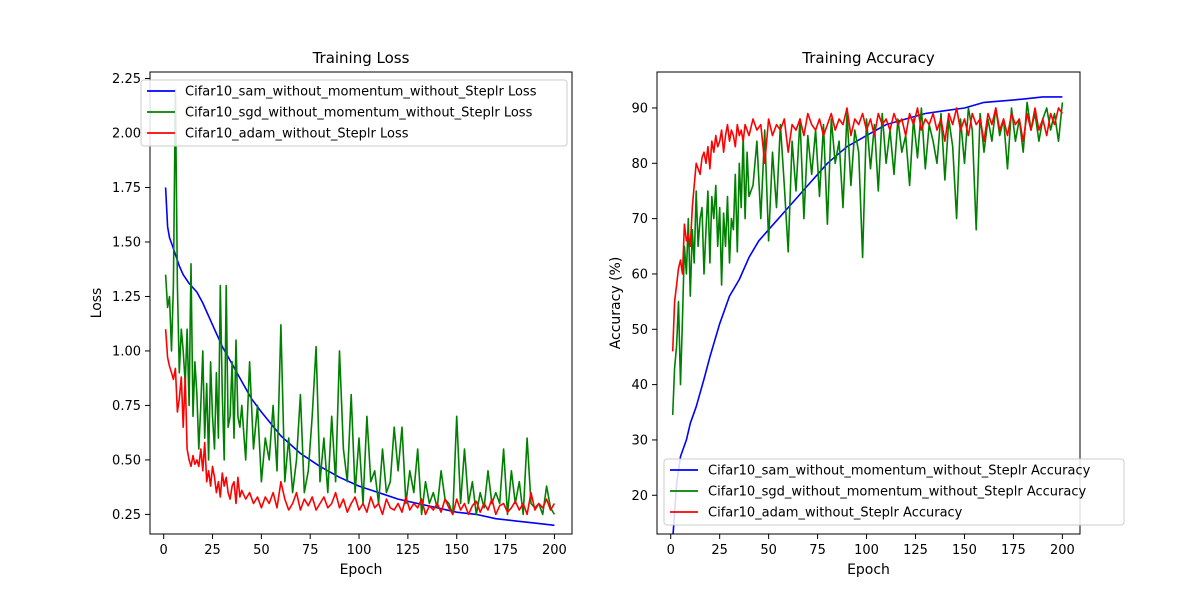  What do you see at coordinates (616, 303) in the screenshot?
I see `y-axis-label: Accuracy (%)` at bounding box center [616, 303].